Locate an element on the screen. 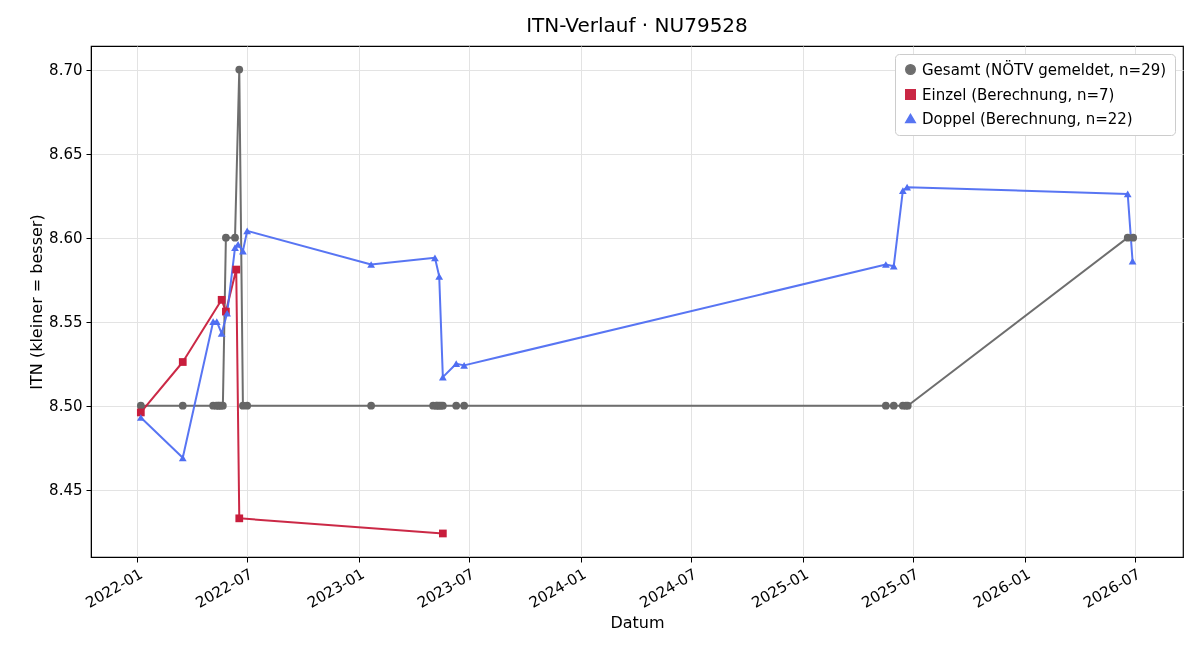 This screenshot has height=660, width=1200. x-axis-title: Datum is located at coordinates (637, 622).